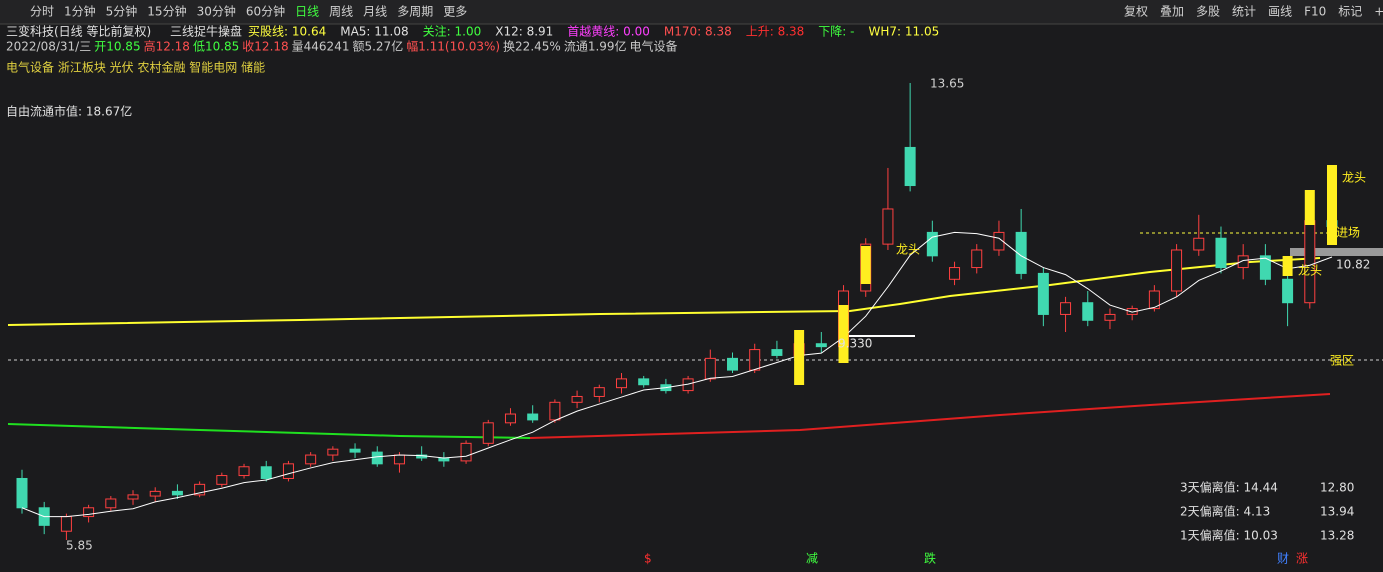 The height and width of the screenshot is (572, 1383). I want to click on indicator-param: 上升: 8.38, so click(775, 32).